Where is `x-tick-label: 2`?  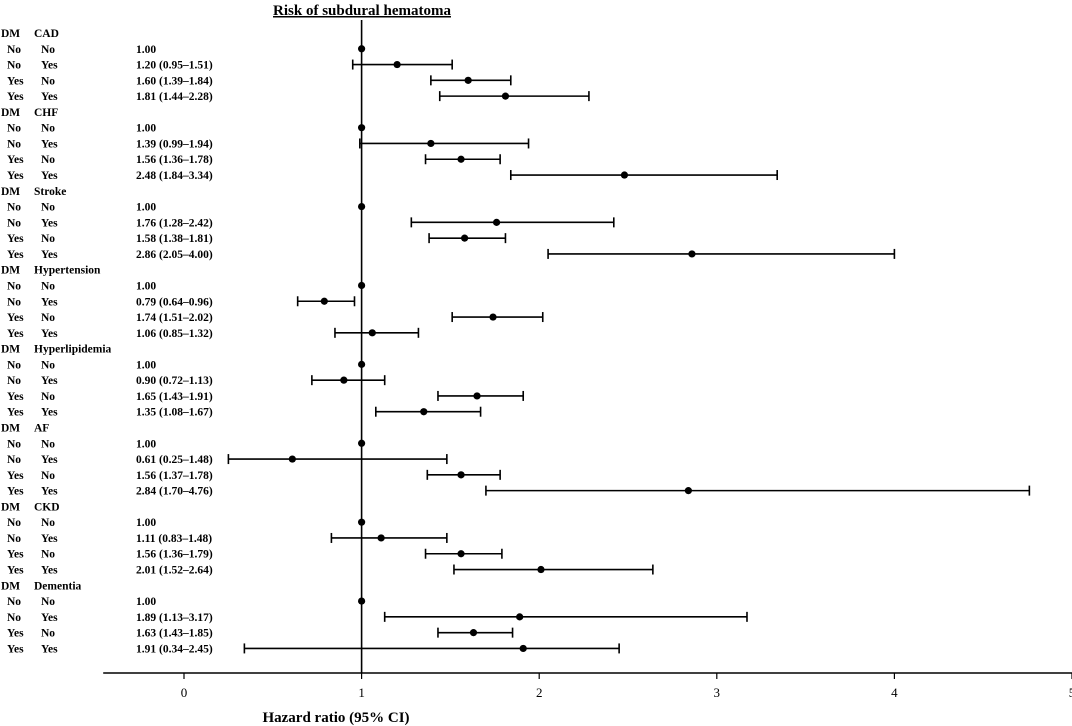
x-tick-label: 2 is located at coordinates (539, 692).